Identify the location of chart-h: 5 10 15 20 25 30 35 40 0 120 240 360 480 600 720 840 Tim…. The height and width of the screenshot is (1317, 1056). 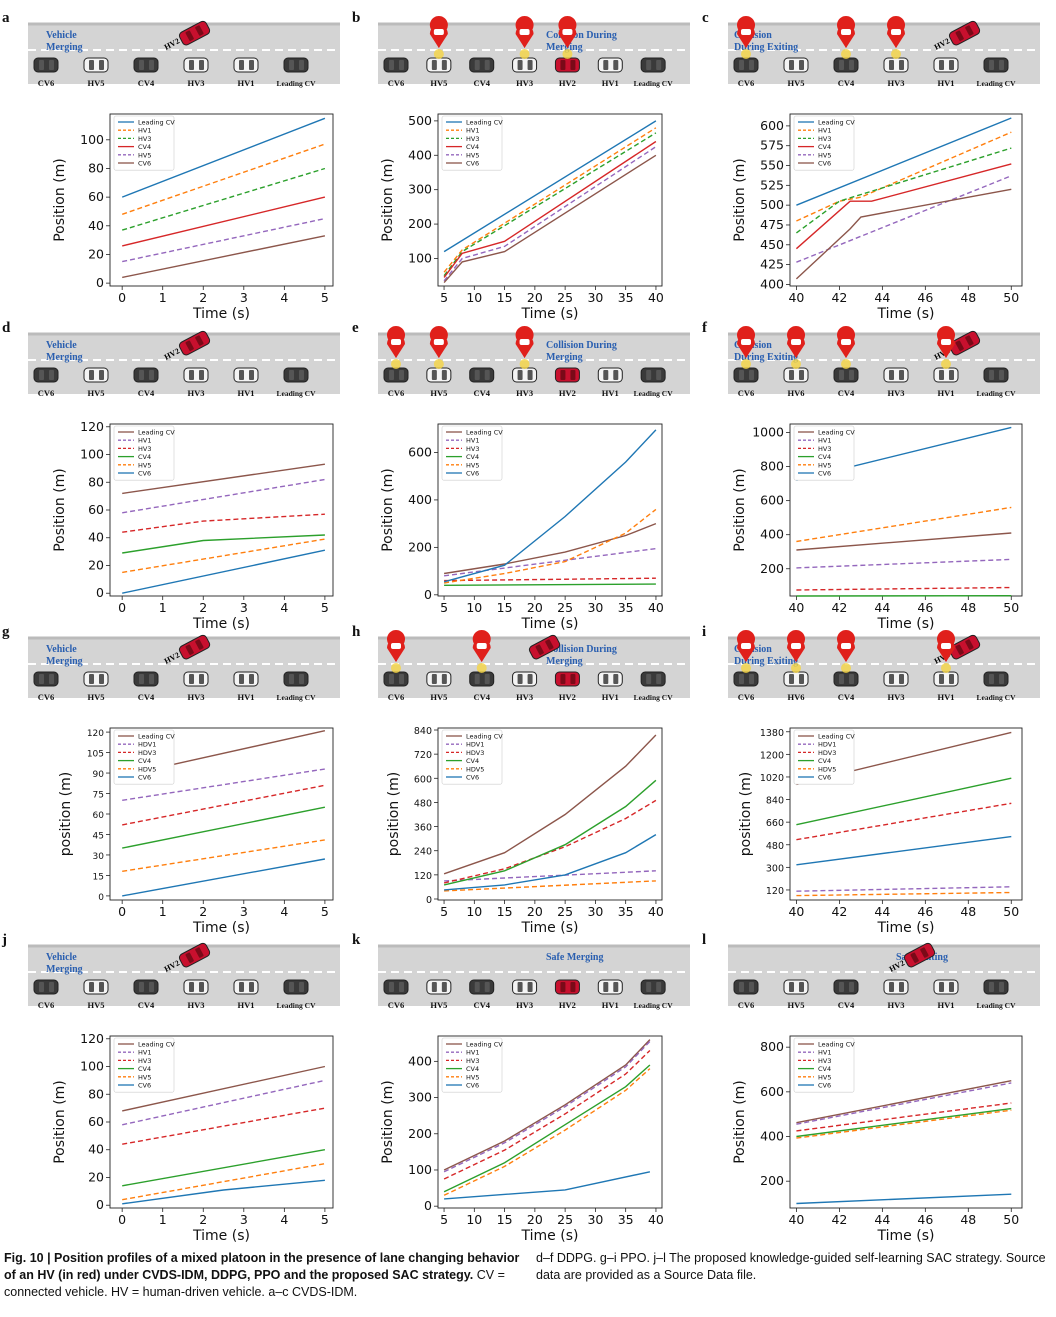
(525, 831).